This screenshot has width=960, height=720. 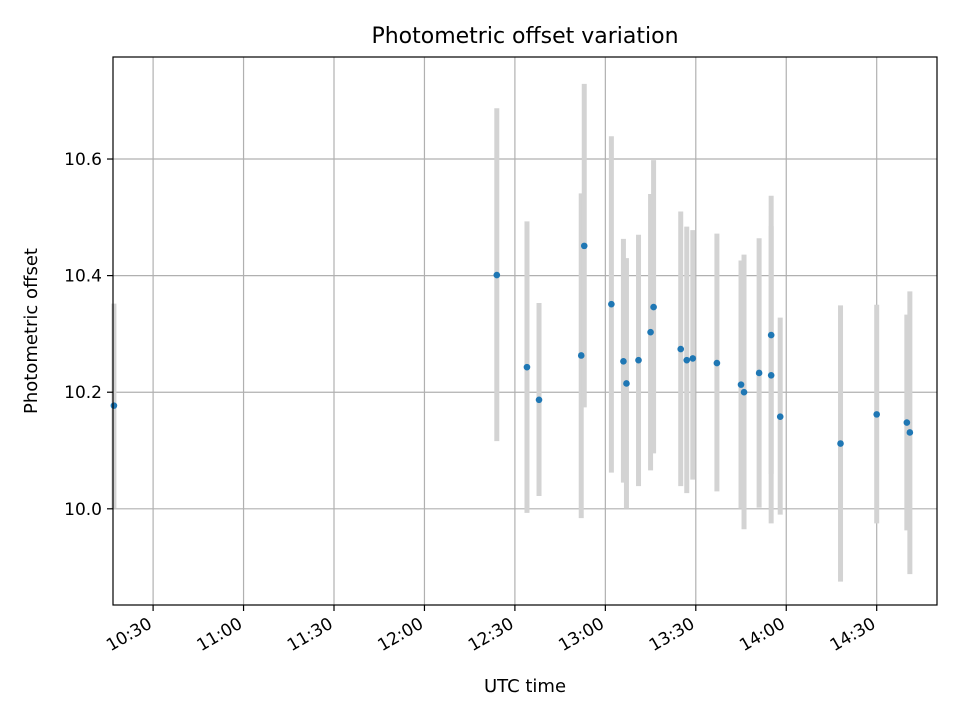 I want to click on x-axis-label: UTC time, so click(x=525, y=686).